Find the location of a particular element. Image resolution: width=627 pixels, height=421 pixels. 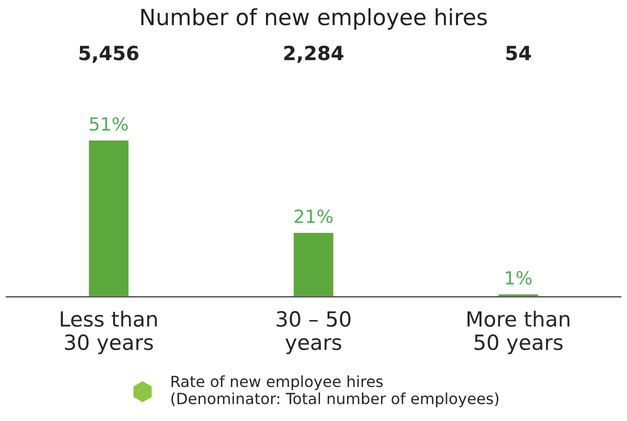

x-tick-label: 30 – 50 years is located at coordinates (313, 332).